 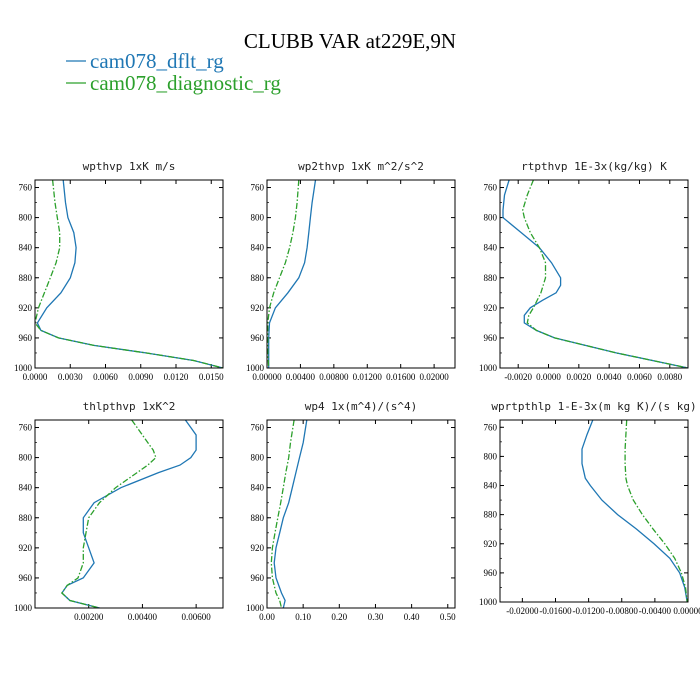 What do you see at coordinates (361, 406) in the screenshot?
I see `panel-title: wp4 1x(m^4)/(s^4)` at bounding box center [361, 406].